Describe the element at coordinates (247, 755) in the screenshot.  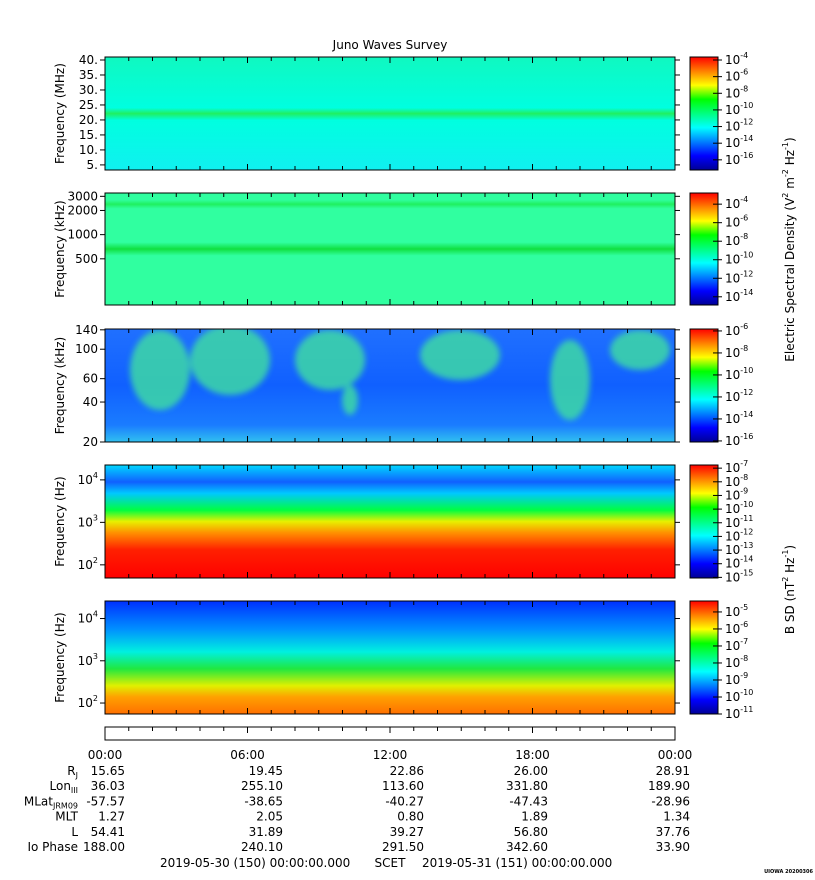
I see `x-tick-label: 06:00` at that location.